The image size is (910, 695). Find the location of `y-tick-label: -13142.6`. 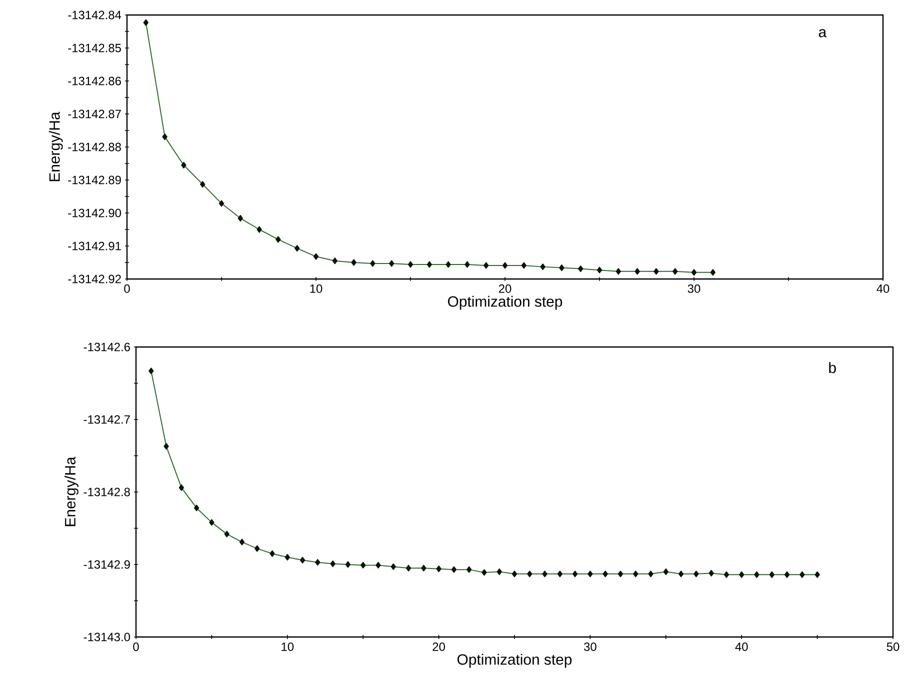

y-tick-label: -13142.6 is located at coordinates (107, 347).